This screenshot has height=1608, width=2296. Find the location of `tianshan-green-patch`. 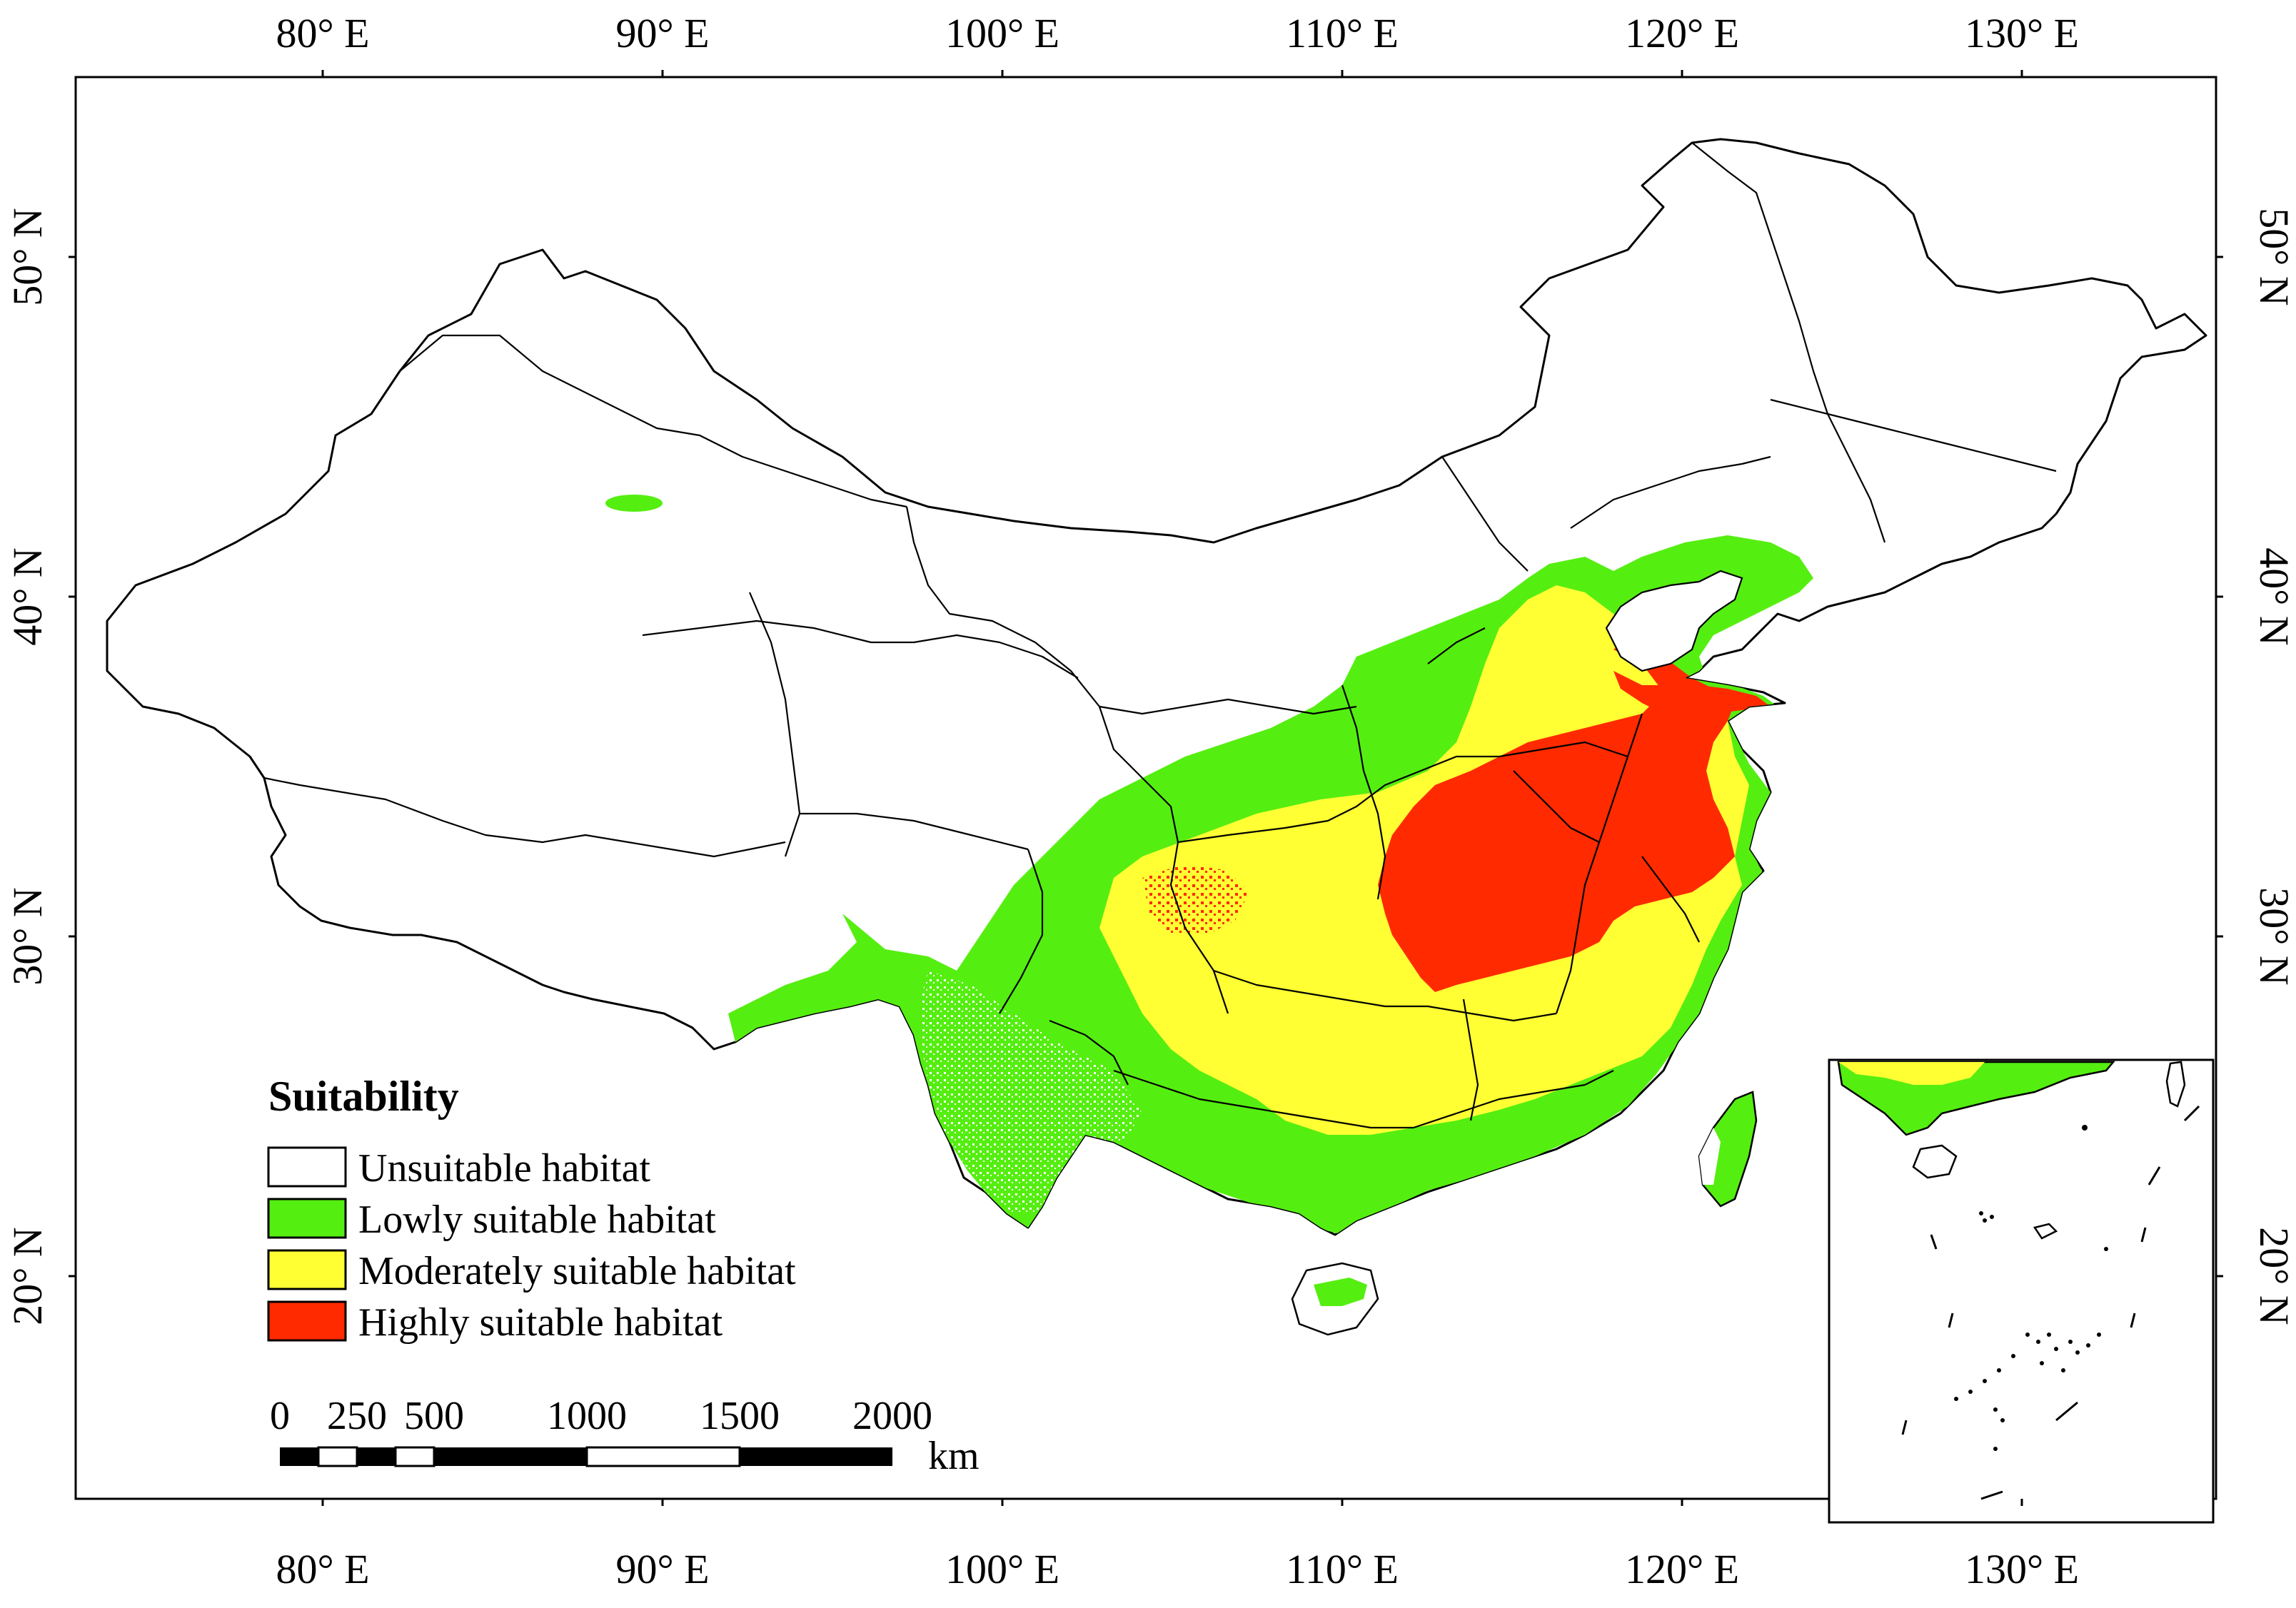

tianshan-green-patch is located at coordinates (634, 503).